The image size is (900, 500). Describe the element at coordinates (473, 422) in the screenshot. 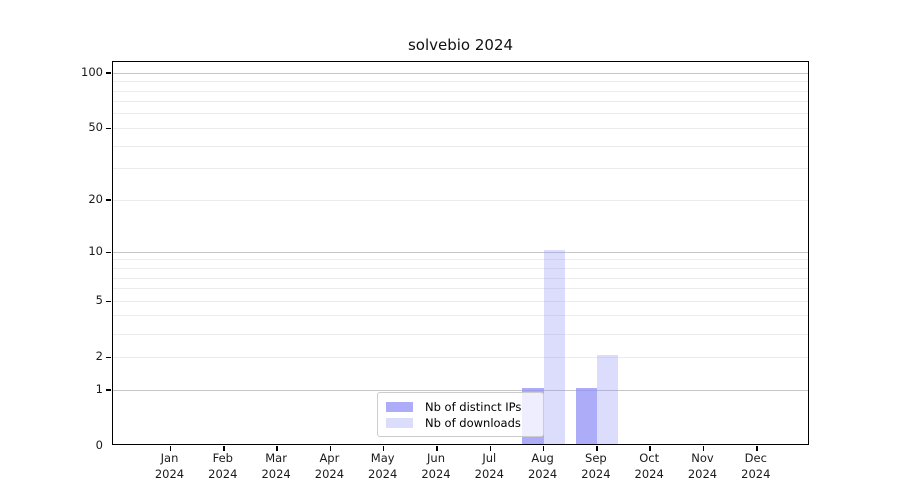

I see `legend-label-downloads: Nb of downloads` at that location.